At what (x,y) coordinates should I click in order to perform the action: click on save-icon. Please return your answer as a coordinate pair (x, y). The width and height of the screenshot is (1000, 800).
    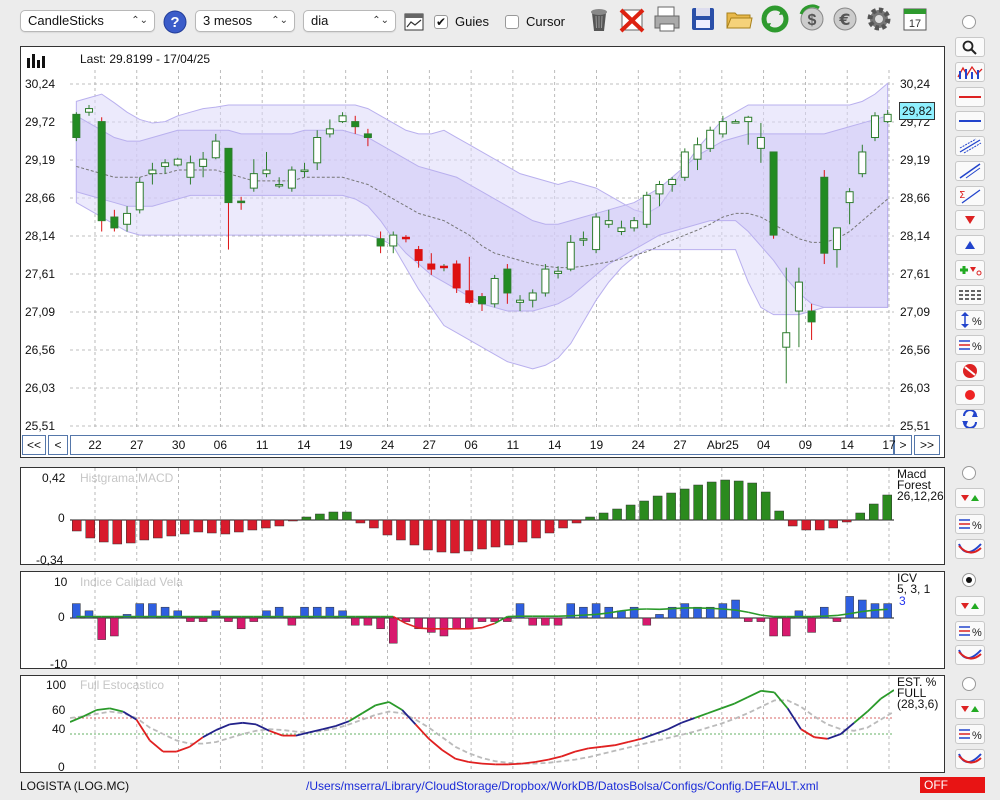
    Looking at the image, I should click on (703, 19).